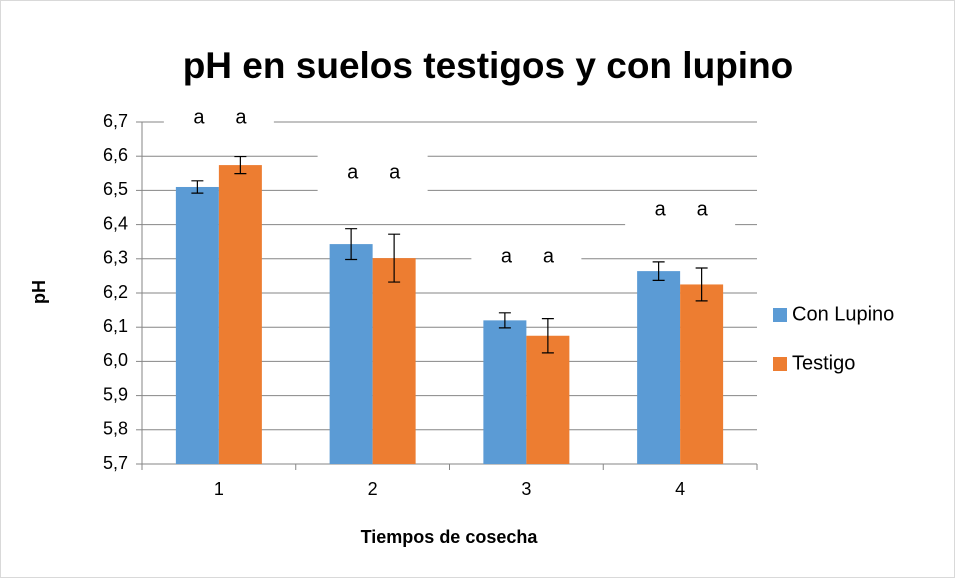  I want to click on y-tick-label: 5,9, so click(115, 394).